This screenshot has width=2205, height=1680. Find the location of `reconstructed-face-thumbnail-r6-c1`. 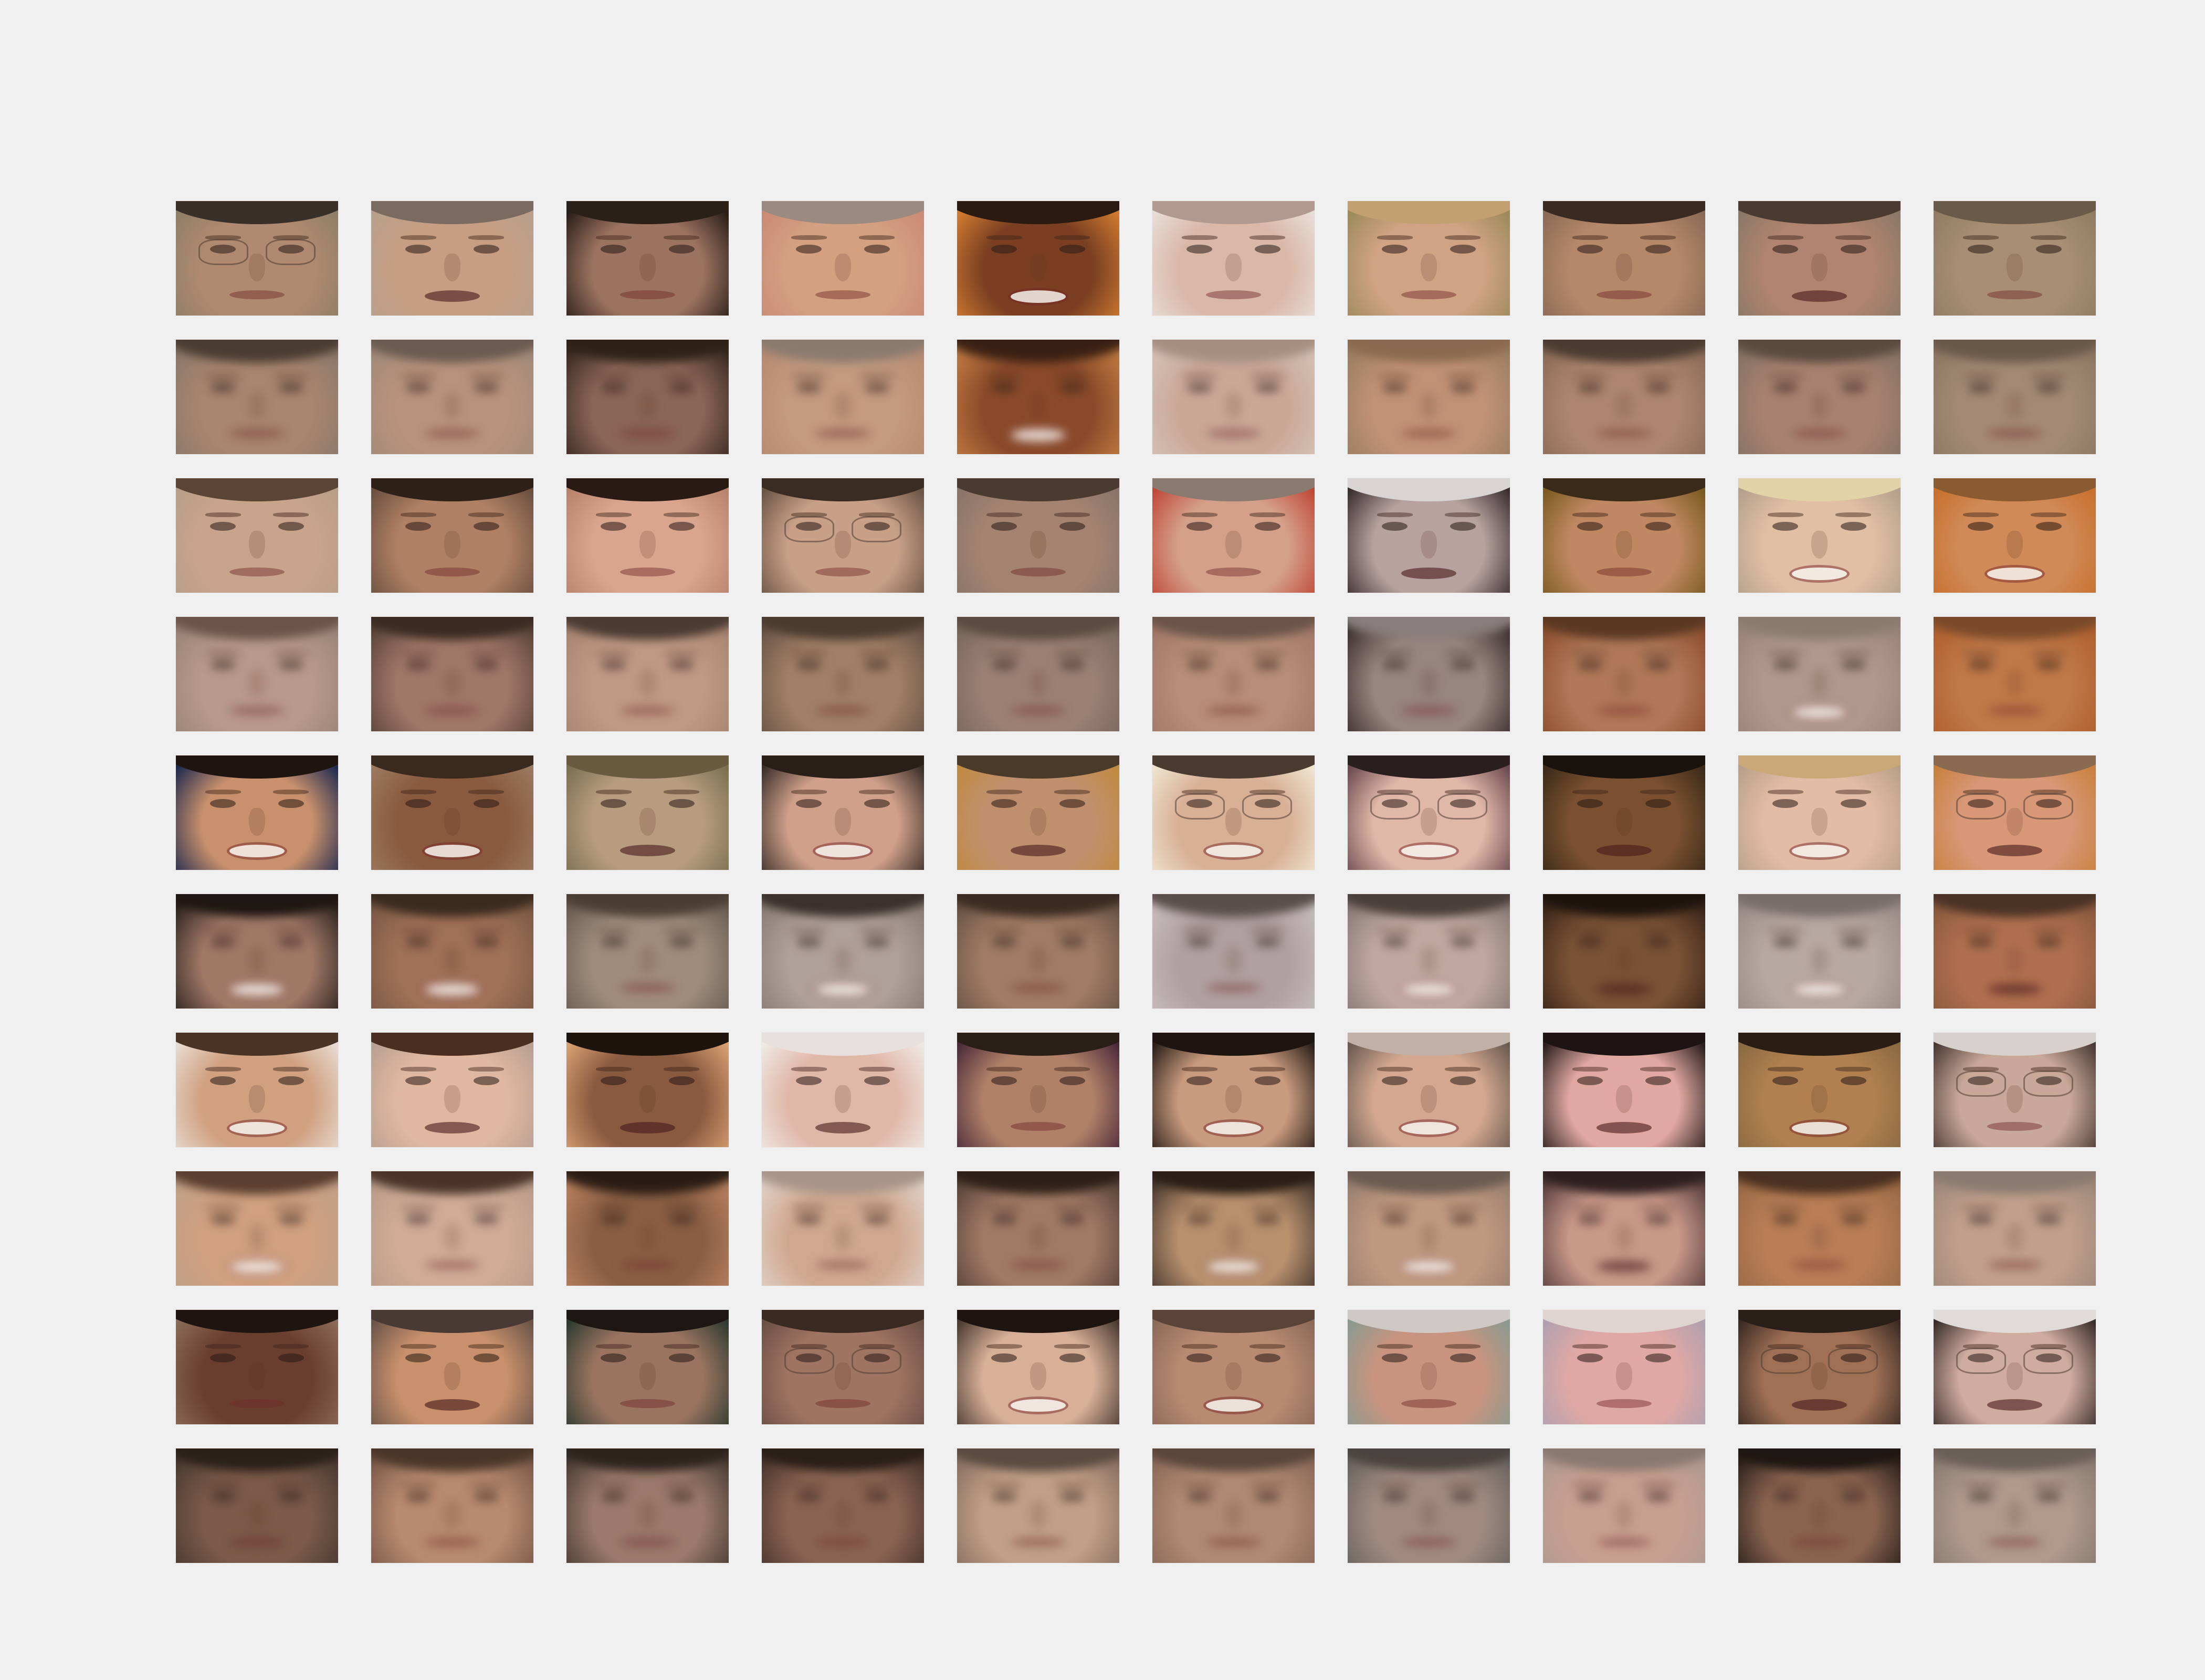

reconstructed-face-thumbnail-r6-c1 is located at coordinates (257, 951).